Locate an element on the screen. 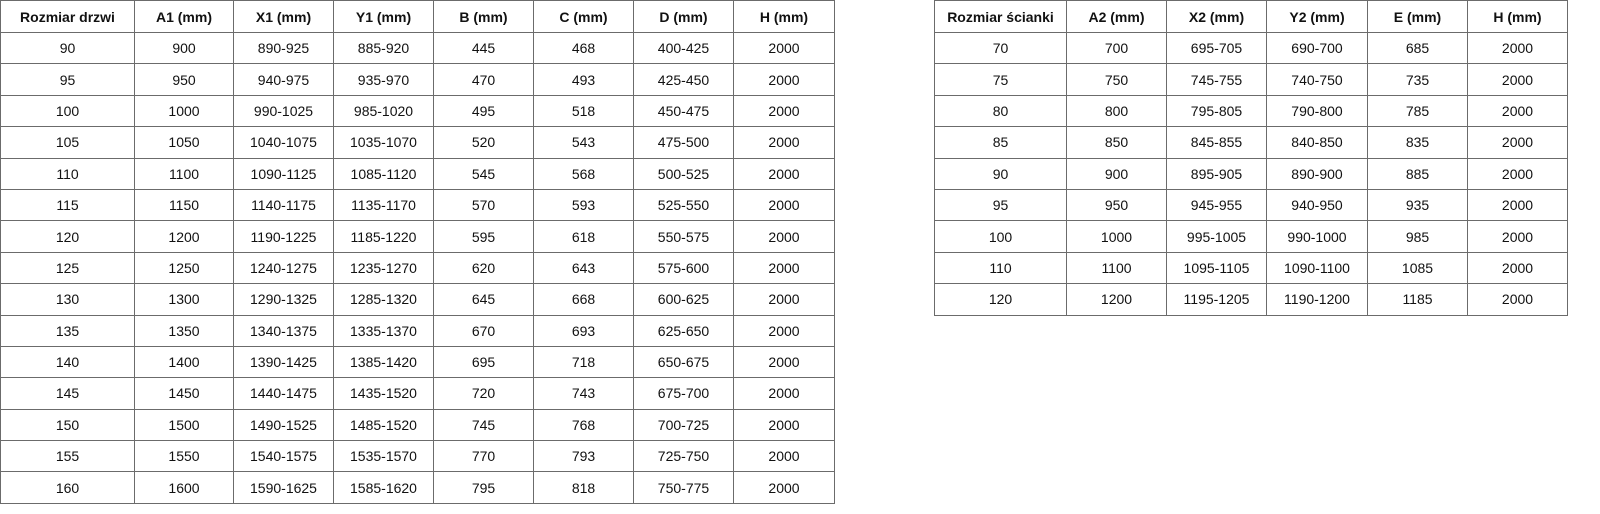 This screenshot has height=514, width=1600. table-row: 95 950 940-975 935-970 470 493 425-450 2000 is located at coordinates (417, 79).